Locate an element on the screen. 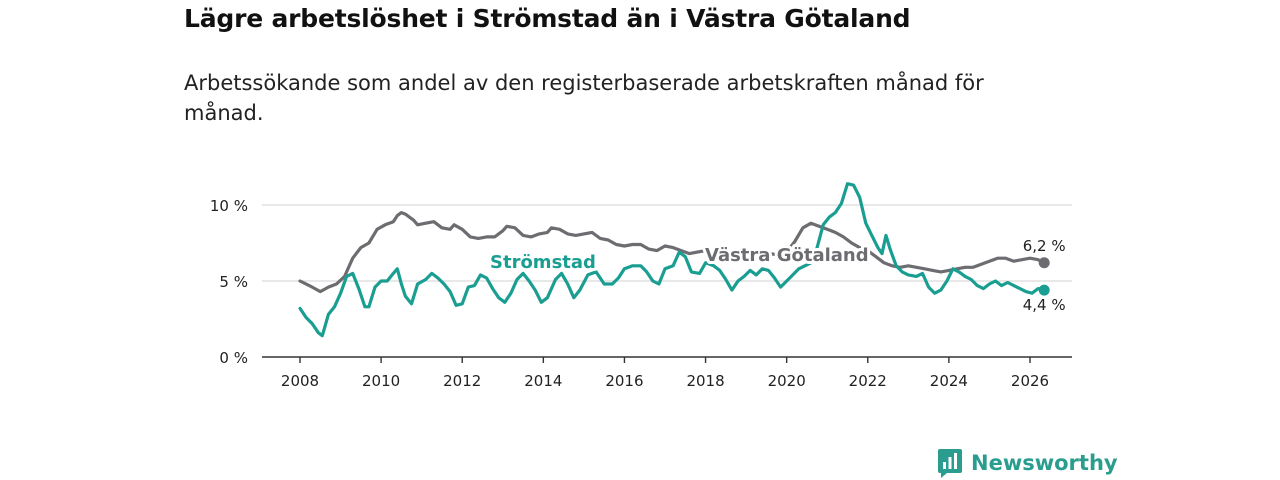 The width and height of the screenshot is (1280, 480). x-tick-label: 2012 is located at coordinates (462, 381).